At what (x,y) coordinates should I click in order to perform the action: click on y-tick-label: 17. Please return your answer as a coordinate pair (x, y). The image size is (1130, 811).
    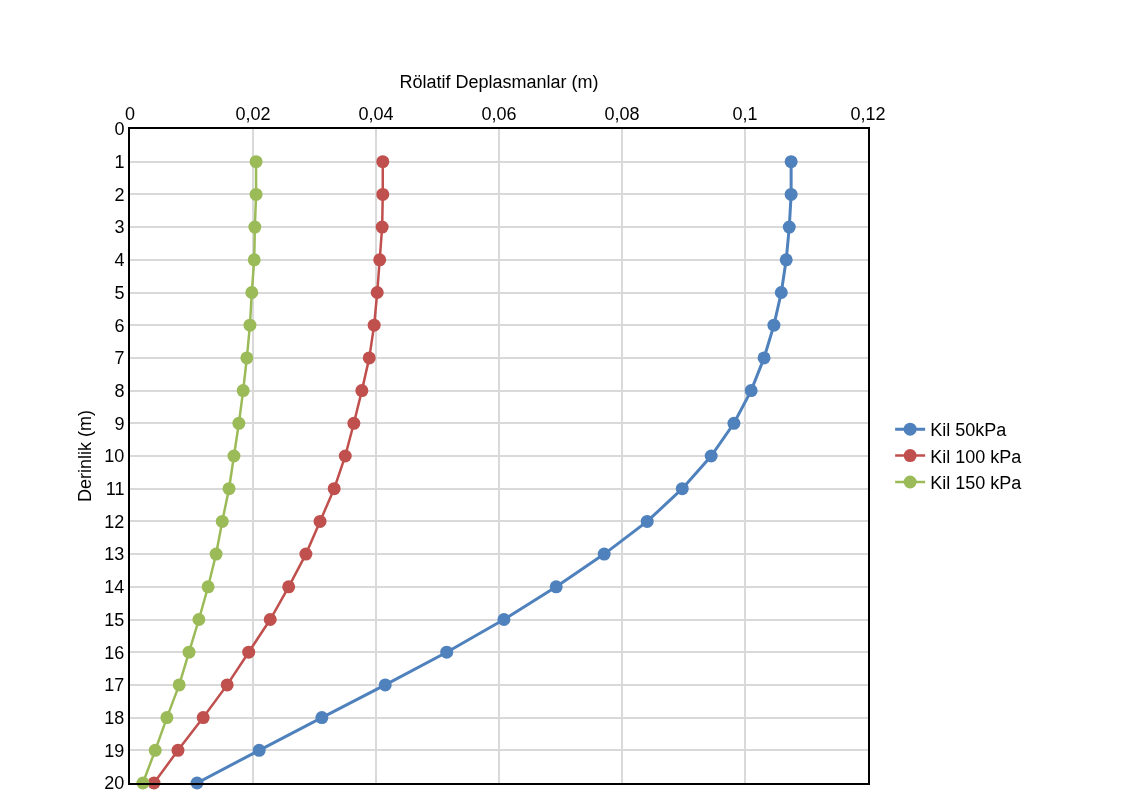
    Looking at the image, I should click on (114, 685).